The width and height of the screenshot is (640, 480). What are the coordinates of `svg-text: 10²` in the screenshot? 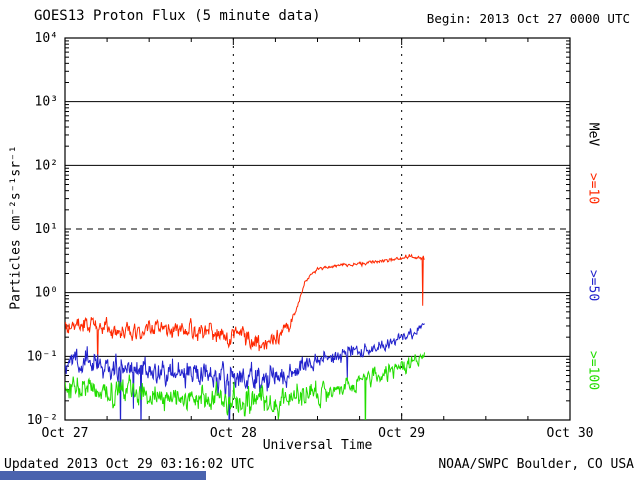 It's located at (46, 165).